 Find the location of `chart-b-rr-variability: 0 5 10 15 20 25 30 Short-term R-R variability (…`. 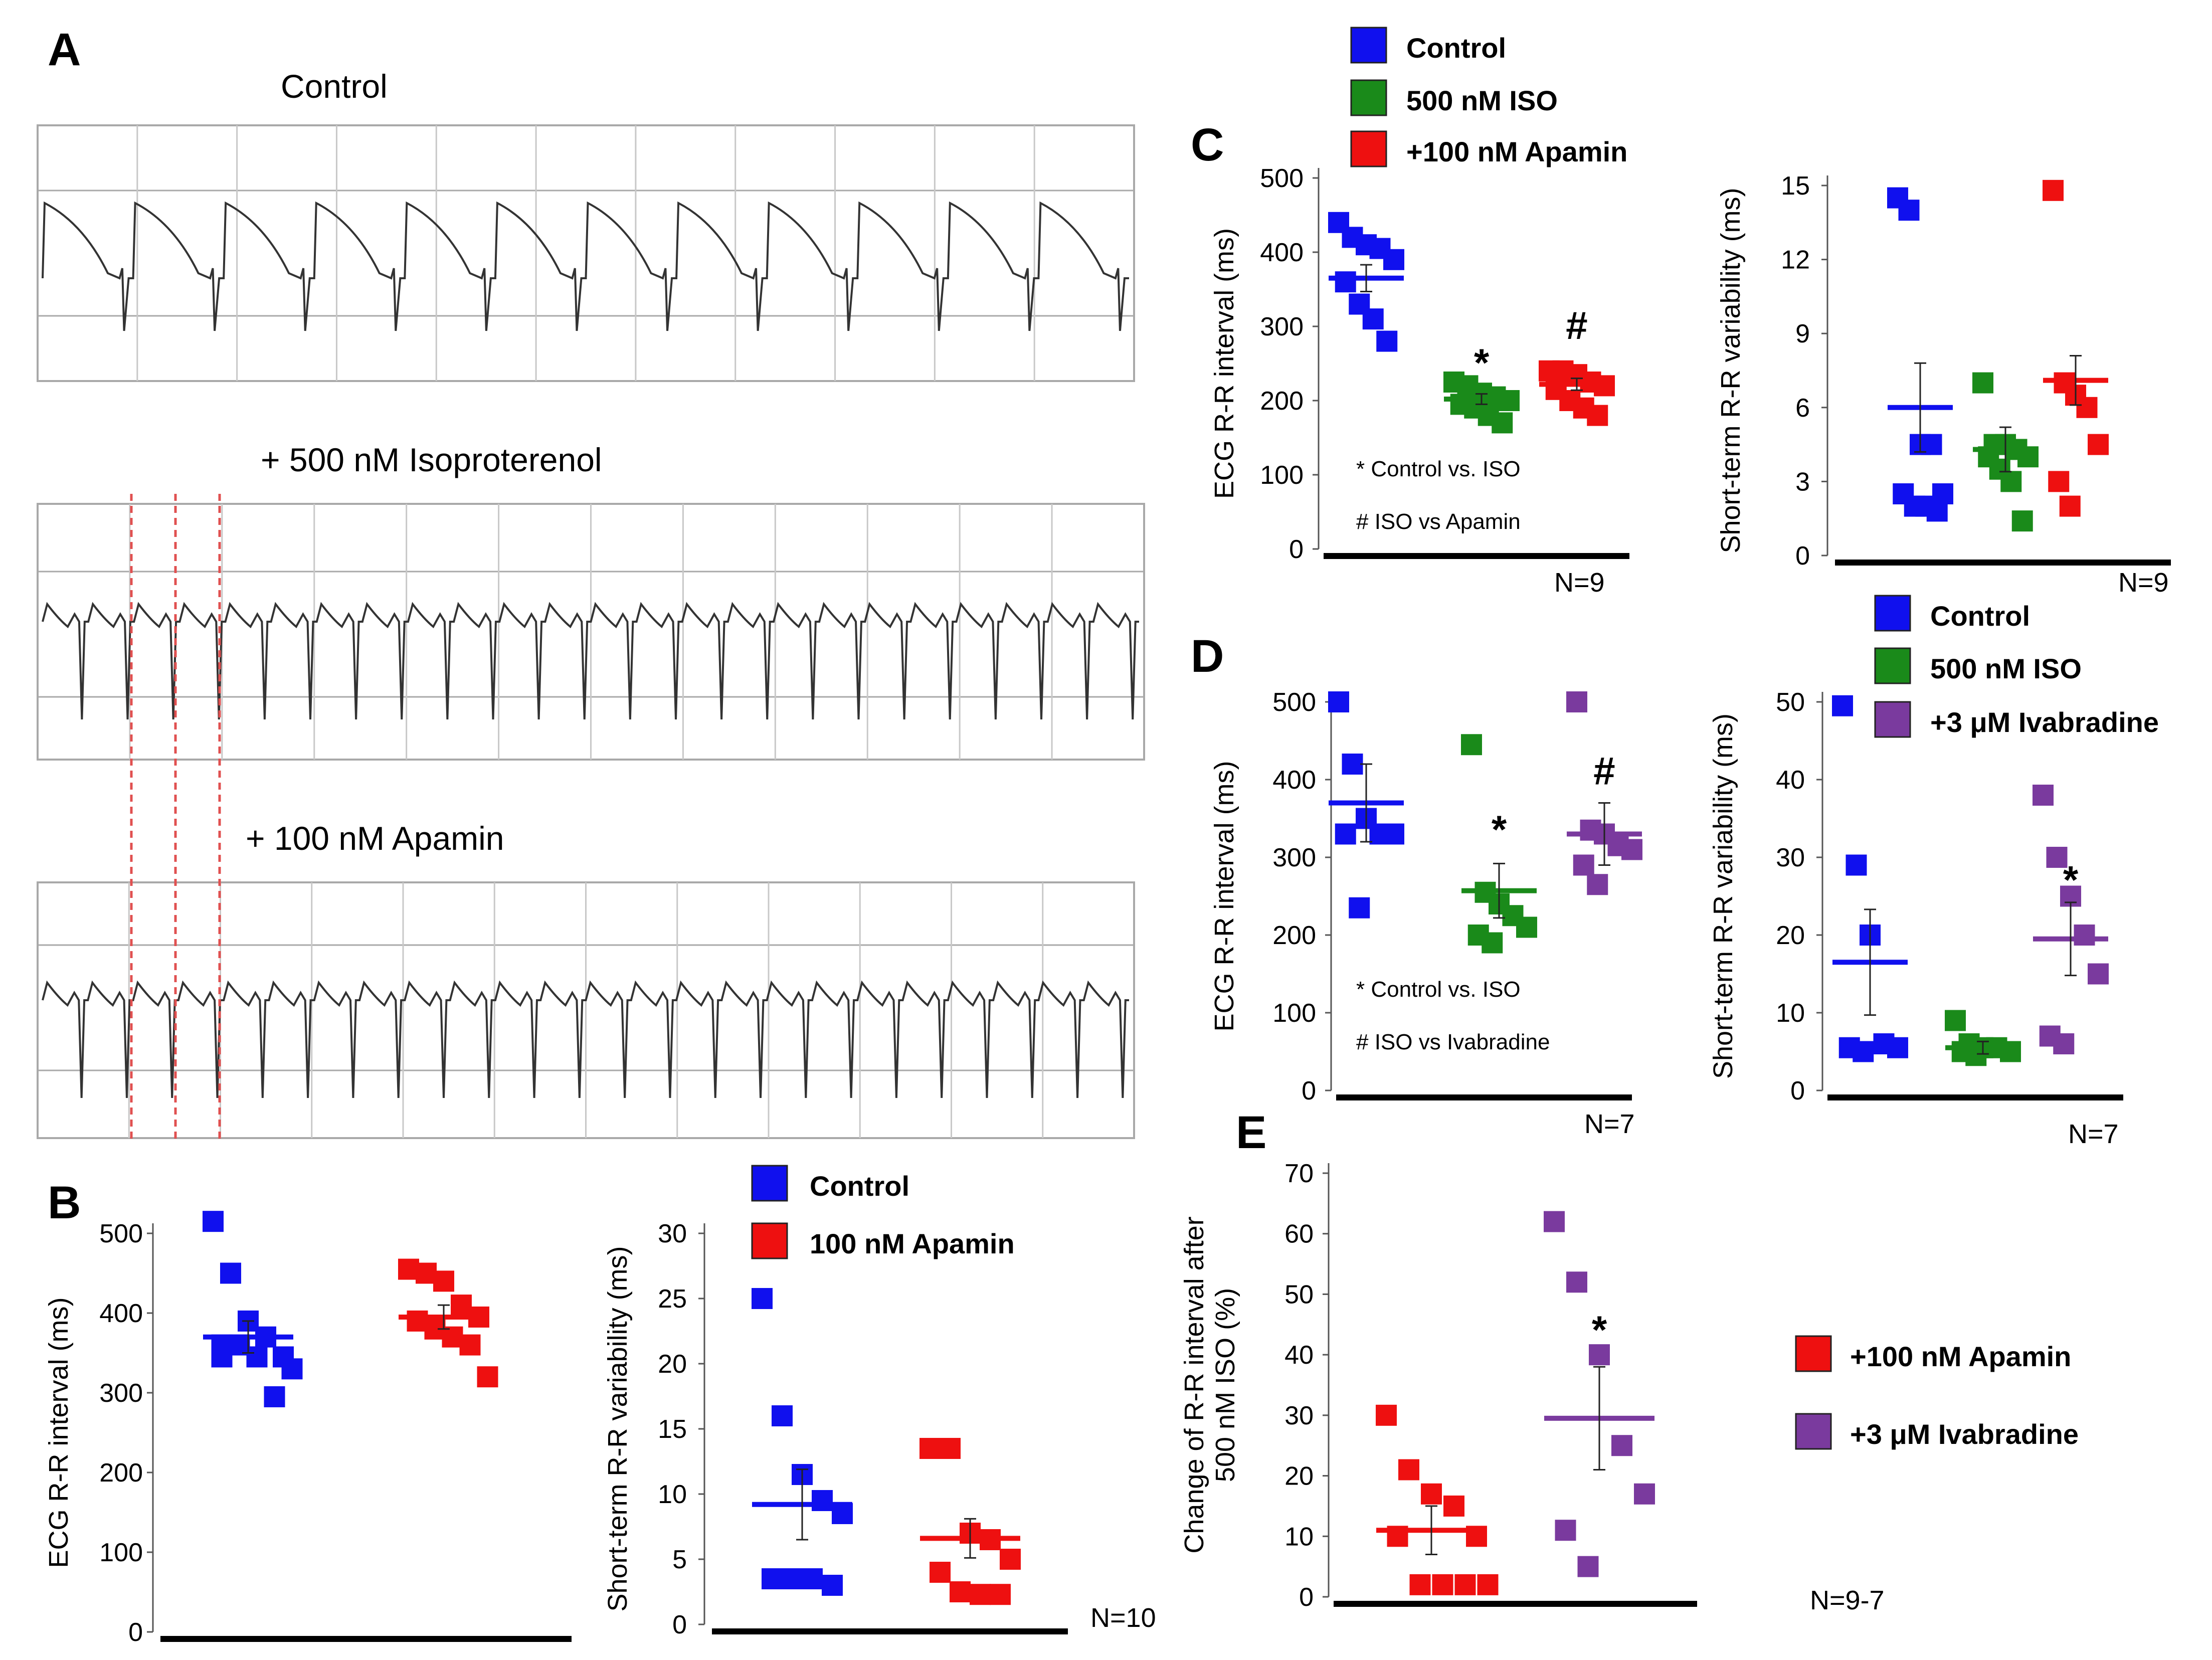

chart-b-rr-variability: 0 5 10 15 20 25 30 Short-term R-R variability (… is located at coordinates (880, 1429).